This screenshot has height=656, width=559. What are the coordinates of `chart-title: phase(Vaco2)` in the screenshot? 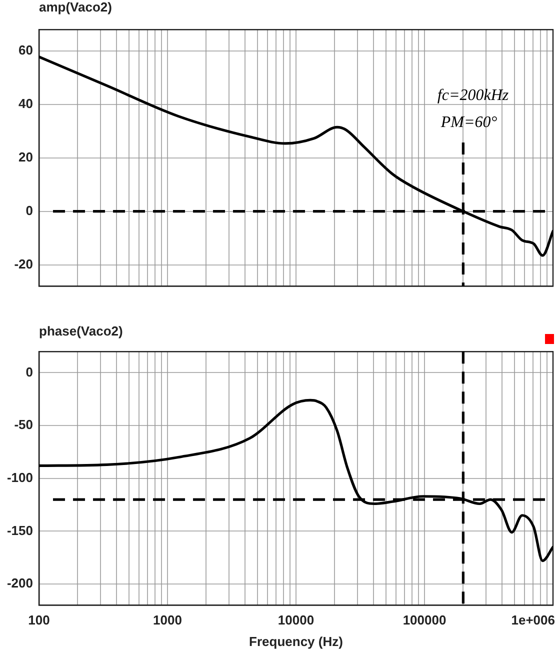 It's located at (81, 330).